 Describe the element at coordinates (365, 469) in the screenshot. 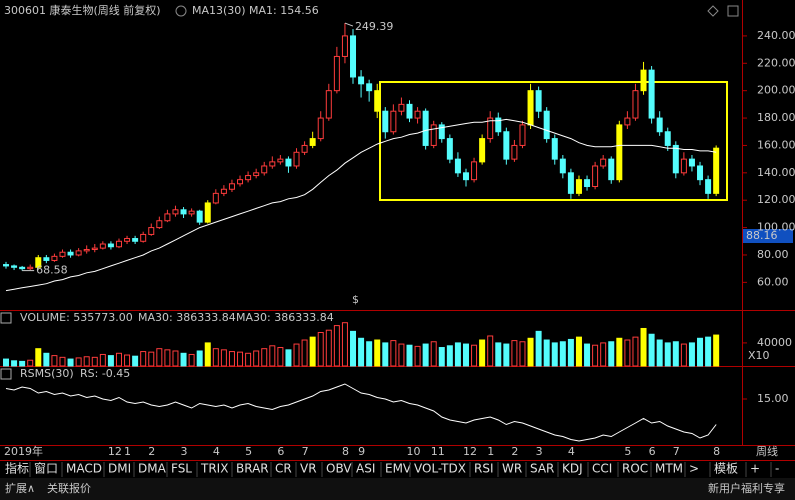

I see `indicator-tab: ASI` at that location.